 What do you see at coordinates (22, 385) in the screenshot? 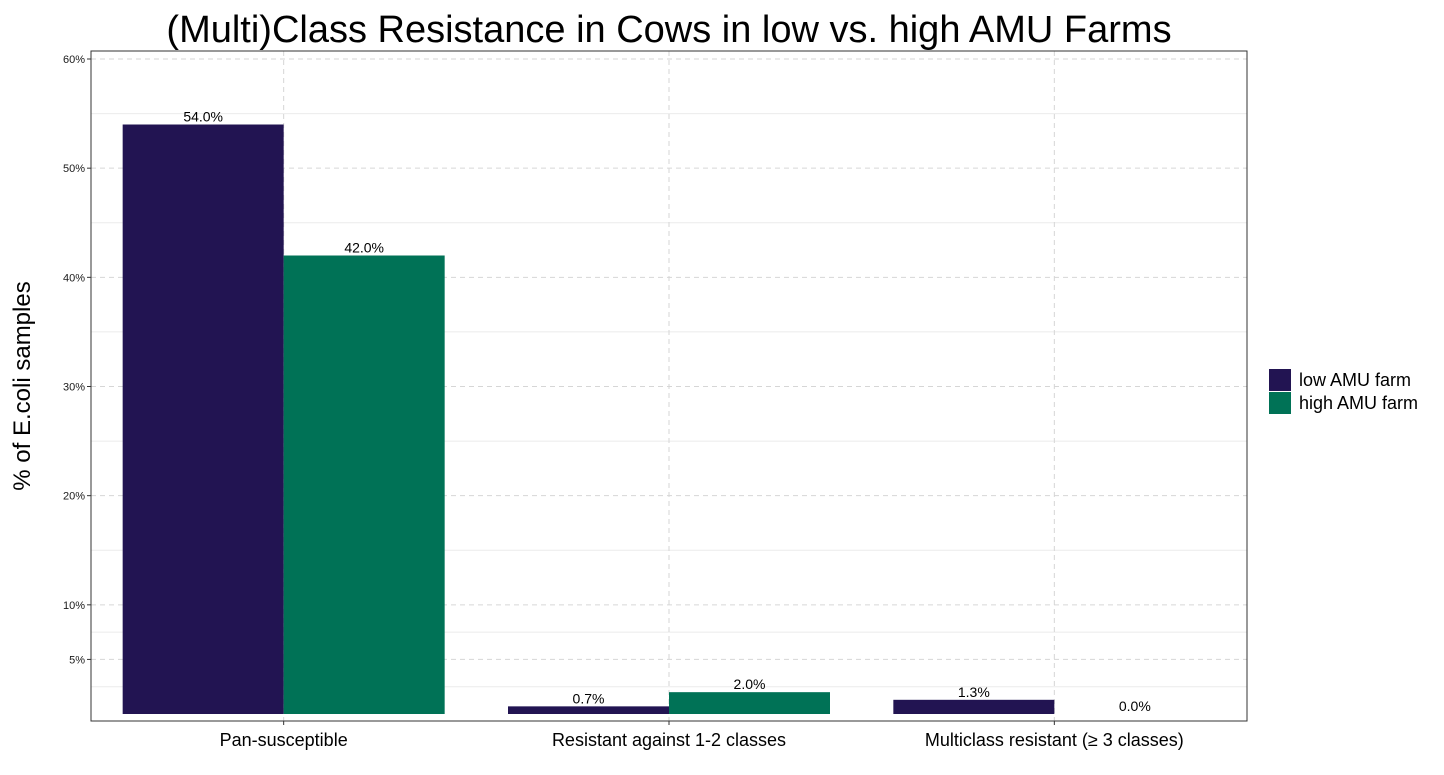
I see `y-axis-label: % of E.coli samples` at bounding box center [22, 385].